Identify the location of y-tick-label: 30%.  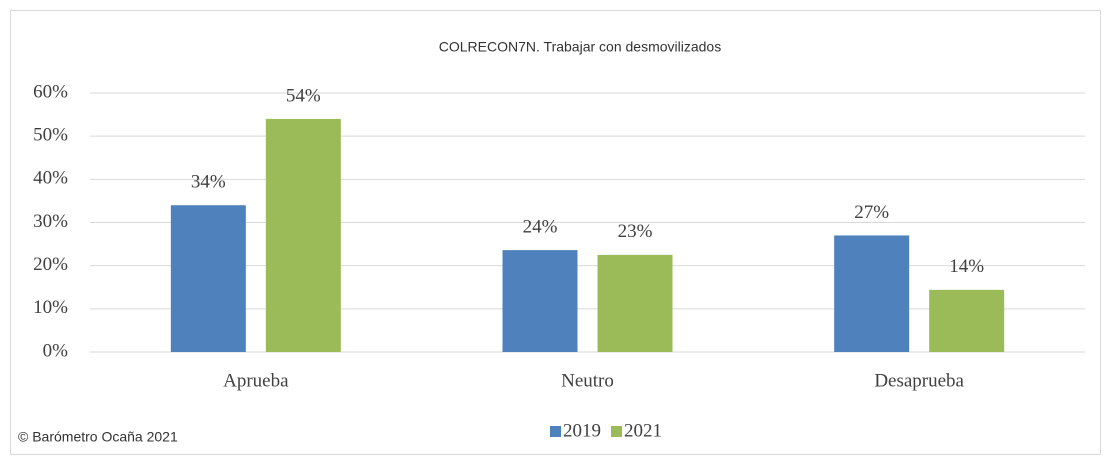
(50, 221).